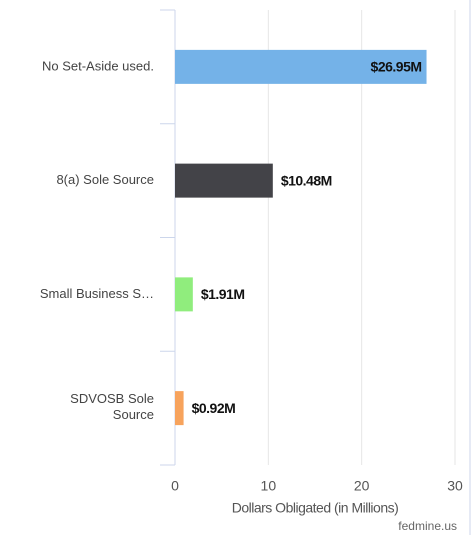  I want to click on y-tick-label: No Set-Aside used., so click(98, 65).